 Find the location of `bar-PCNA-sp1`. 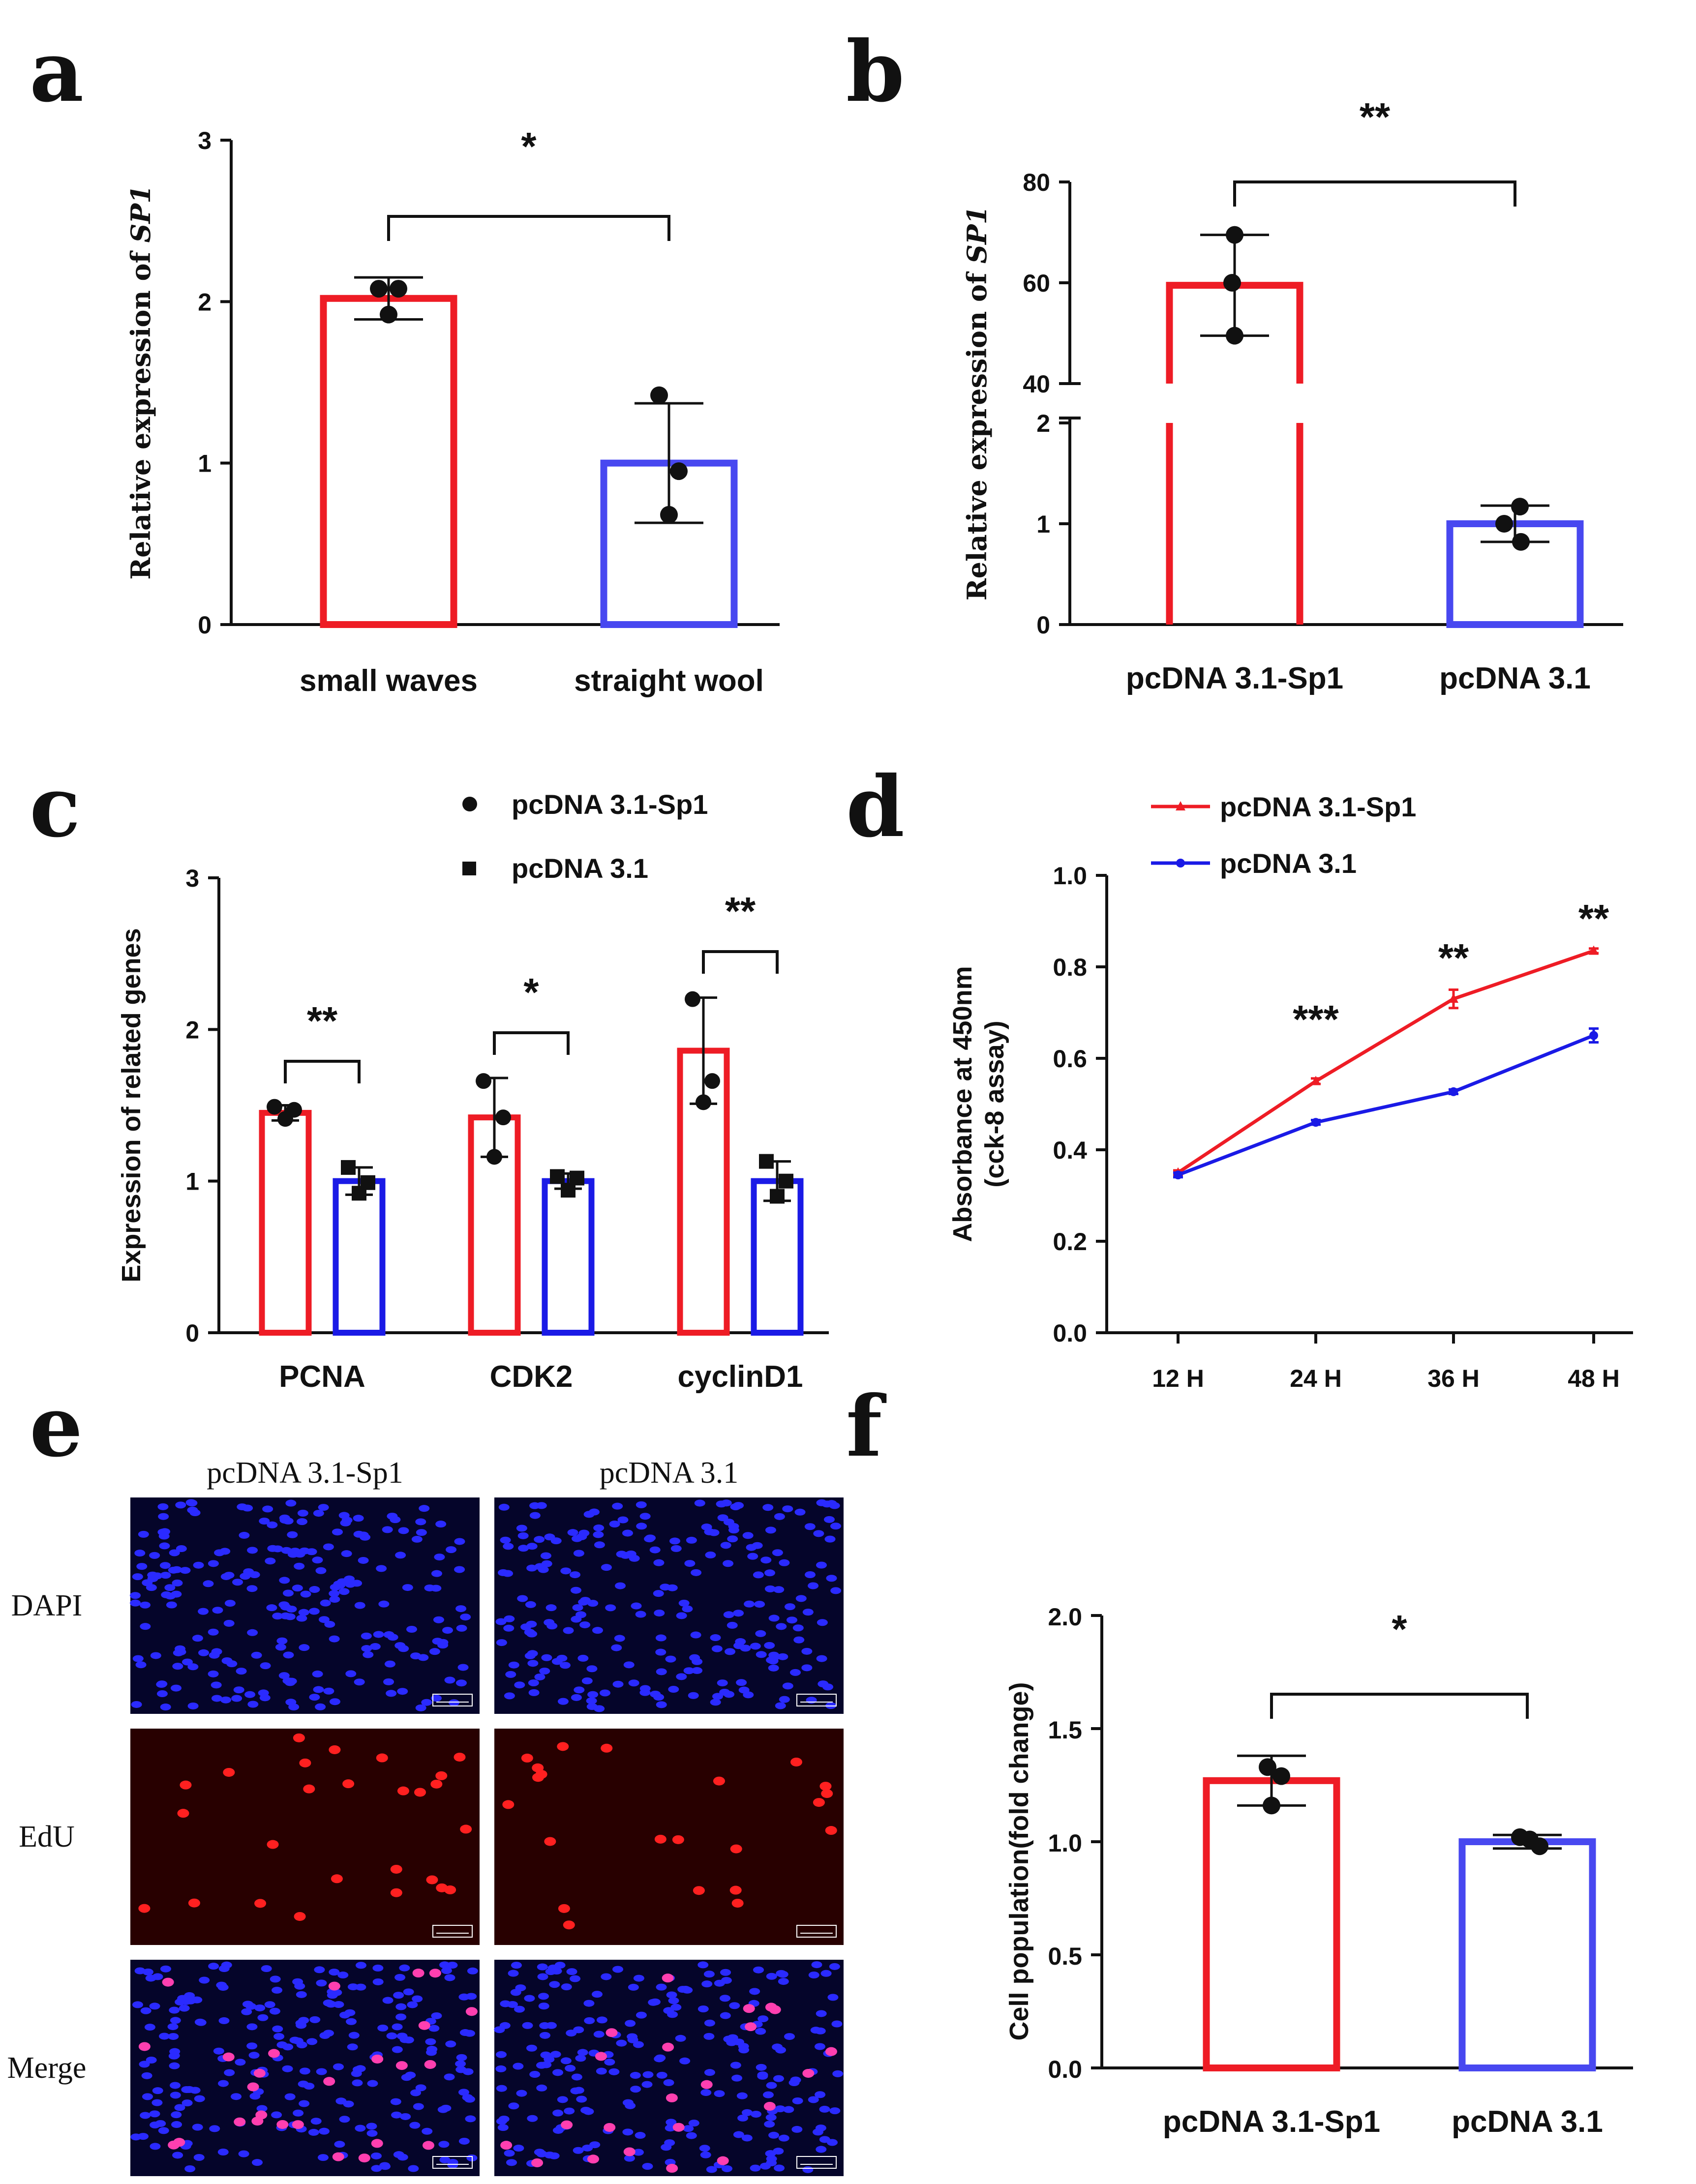

bar-PCNA-sp1 is located at coordinates (285, 1222).